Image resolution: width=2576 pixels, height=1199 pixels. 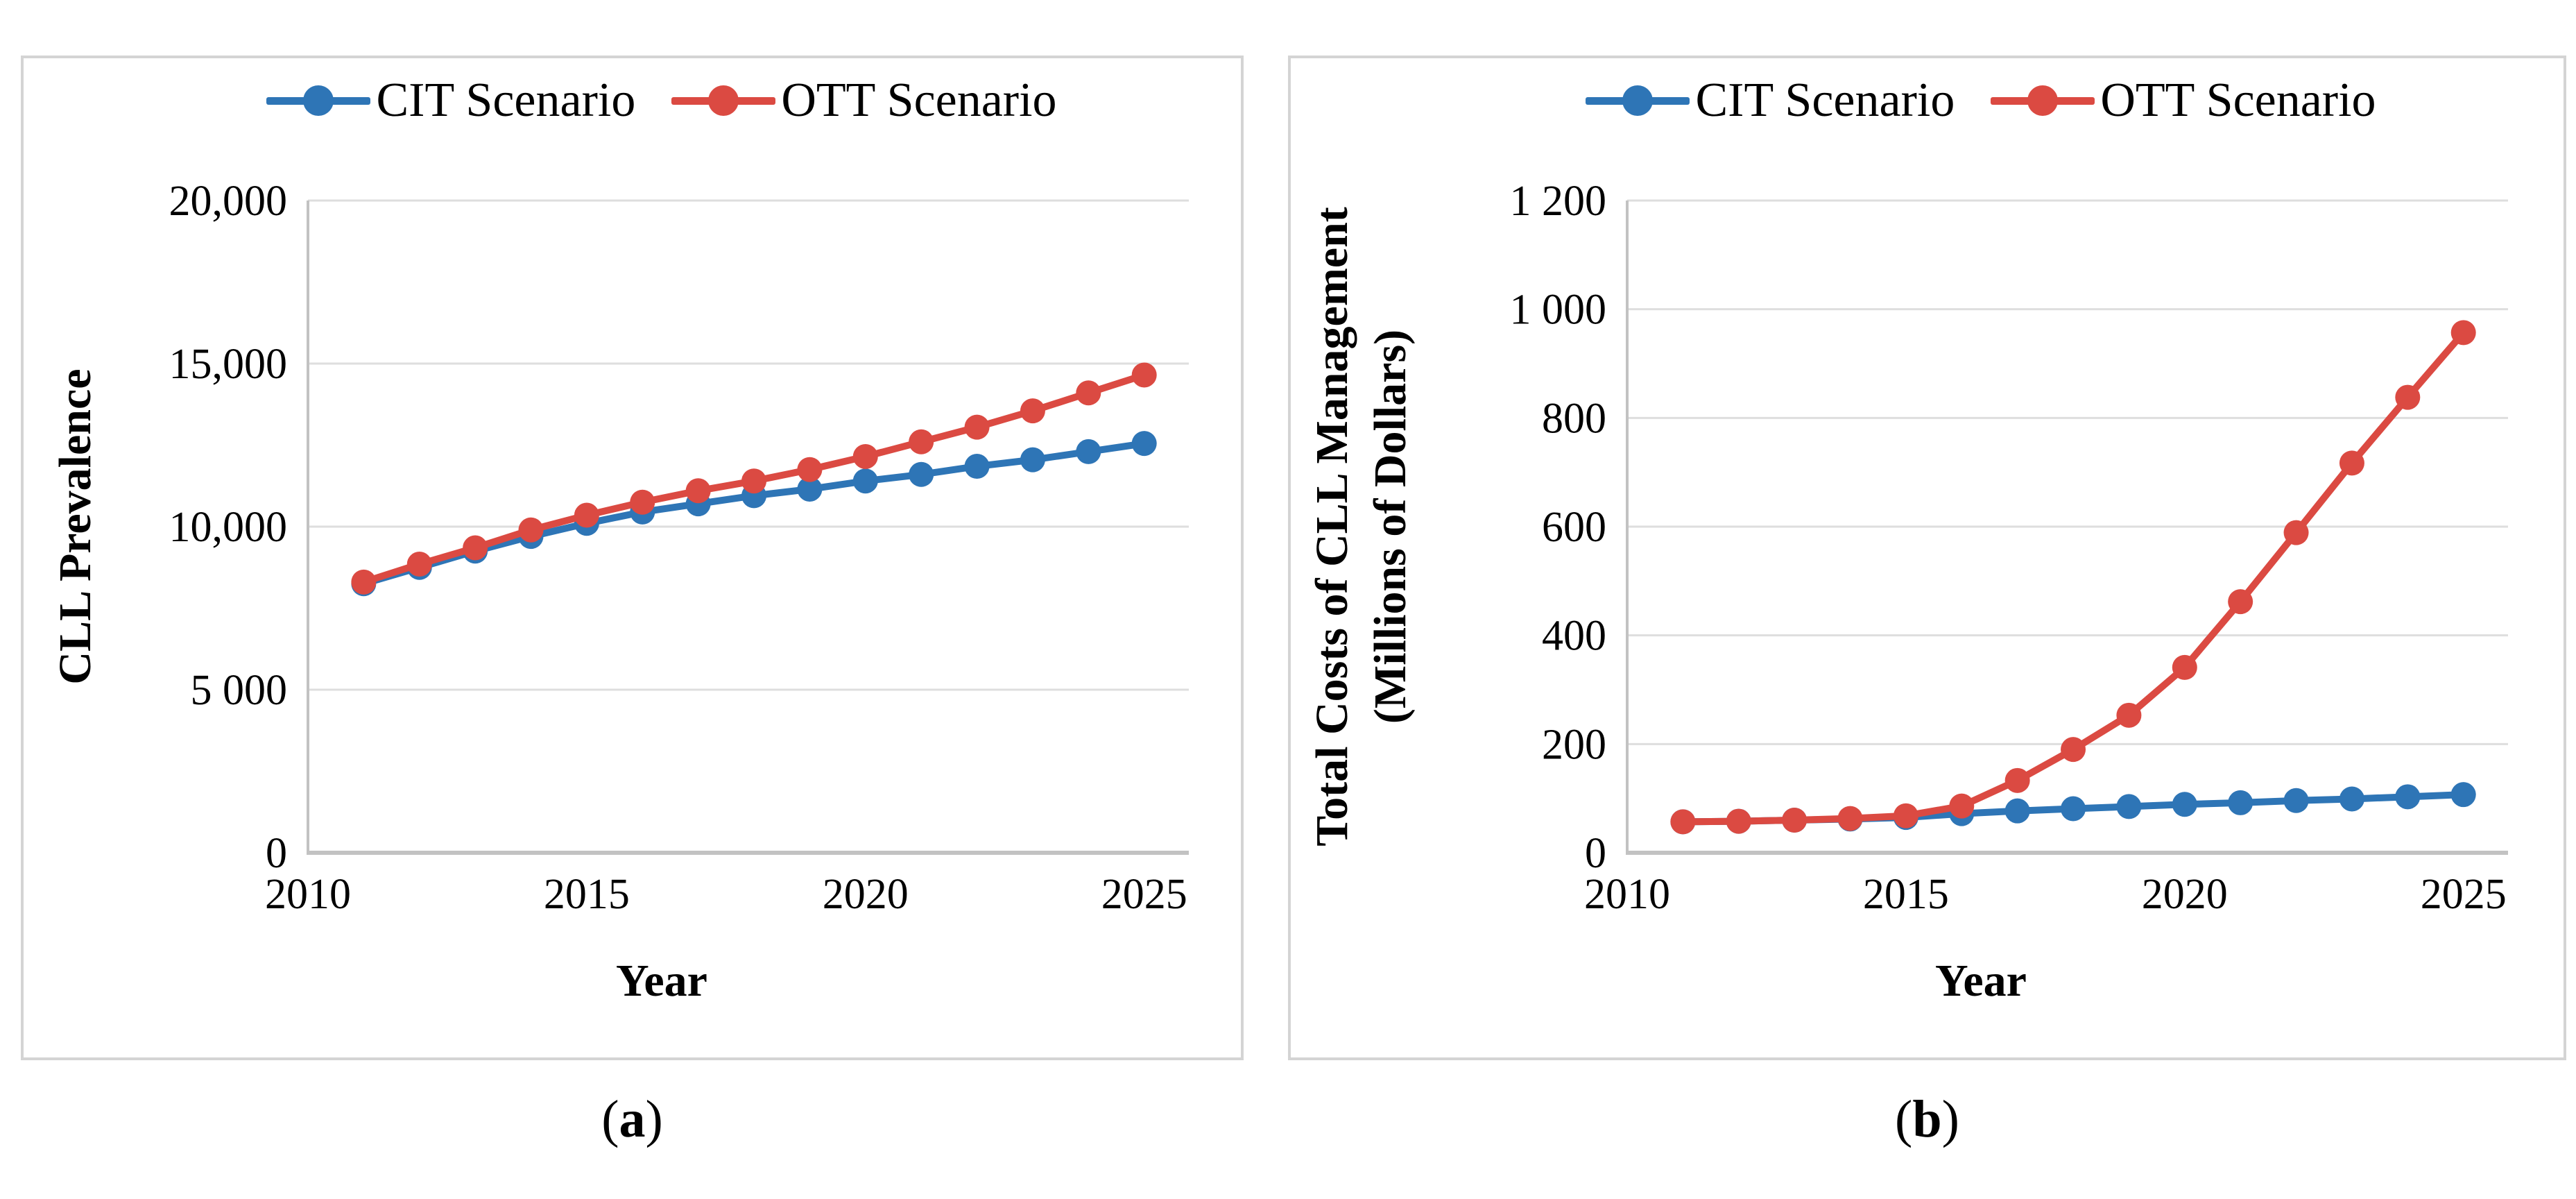 What do you see at coordinates (1950, 1119) in the screenshot?
I see `caption-b-close: )` at bounding box center [1950, 1119].